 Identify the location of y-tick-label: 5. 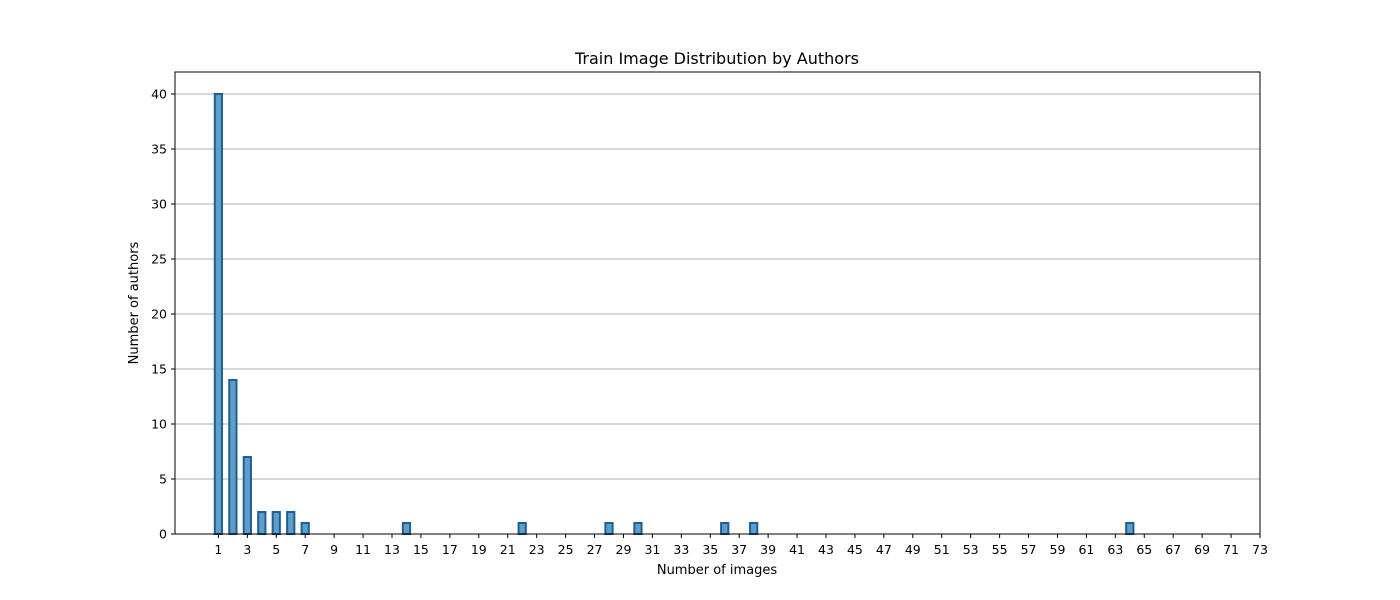
(163, 479).